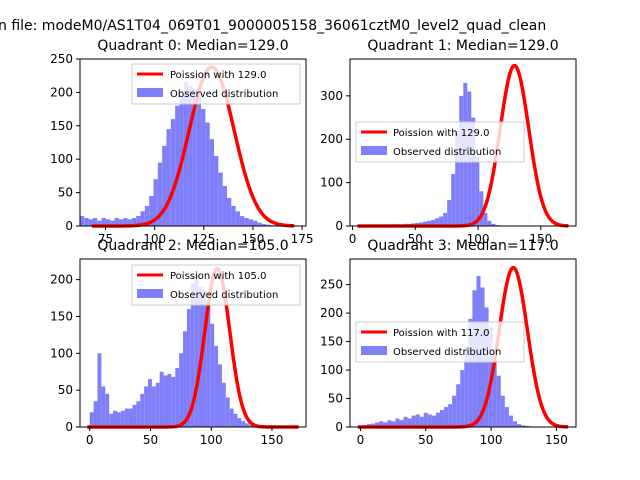 This screenshot has width=640, height=480. Describe the element at coordinates (353, 239) in the screenshot. I see `x-tick-label: 0` at that location.